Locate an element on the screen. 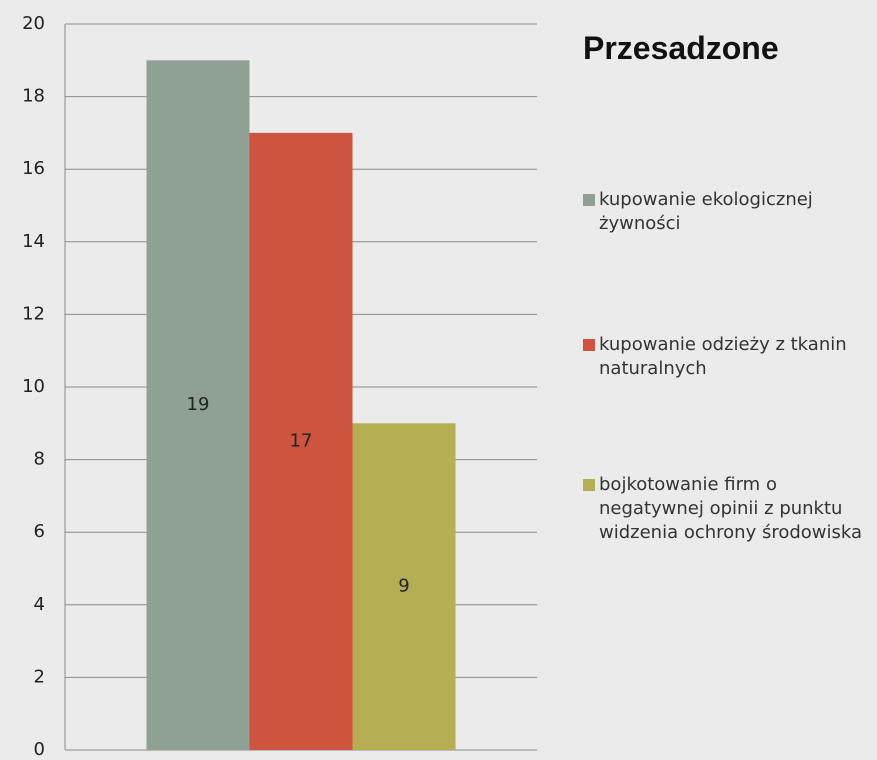 The image size is (877, 760). legend-label: kupowanie odzieży z tkanin naturalnych is located at coordinates (723, 356).